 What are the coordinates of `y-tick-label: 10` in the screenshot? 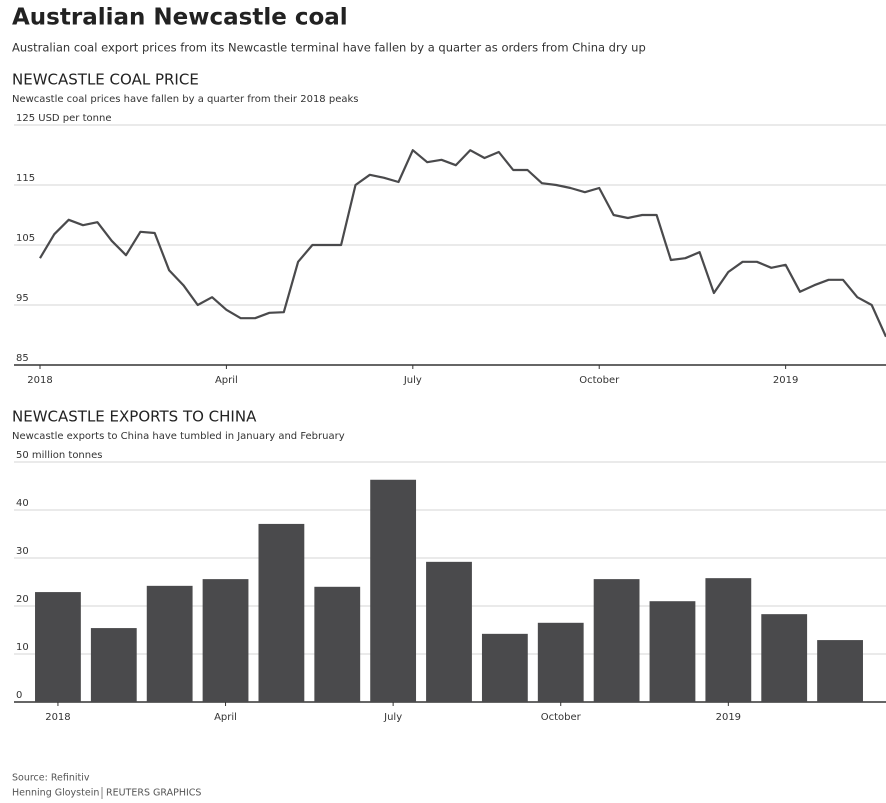 It's located at (22, 647).